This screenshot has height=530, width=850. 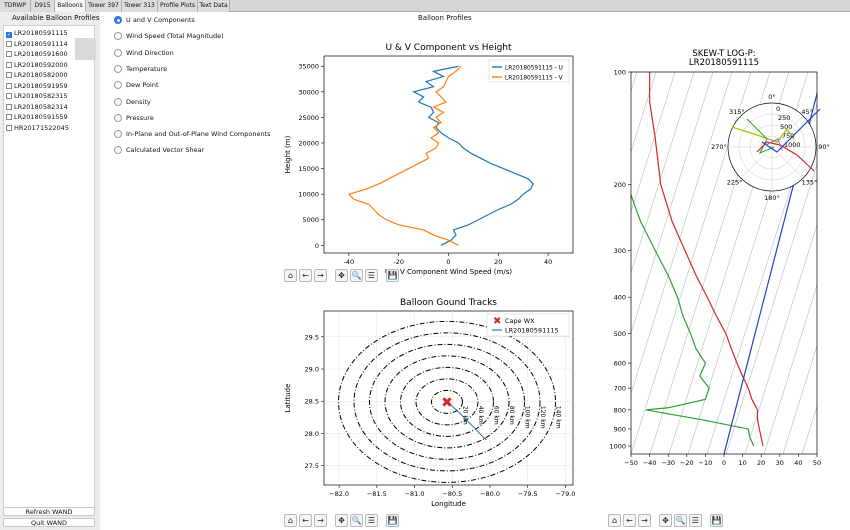 I want to click on y-tick-label: 100, so click(x=620, y=73).